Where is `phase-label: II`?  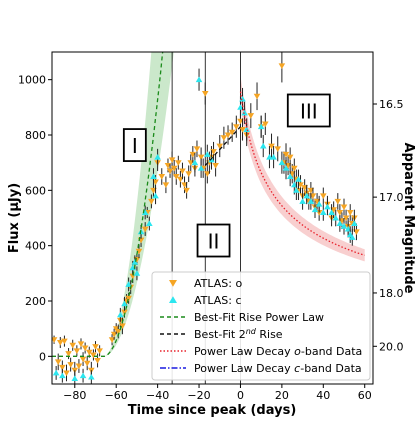 phase-label: II is located at coordinates (214, 242).